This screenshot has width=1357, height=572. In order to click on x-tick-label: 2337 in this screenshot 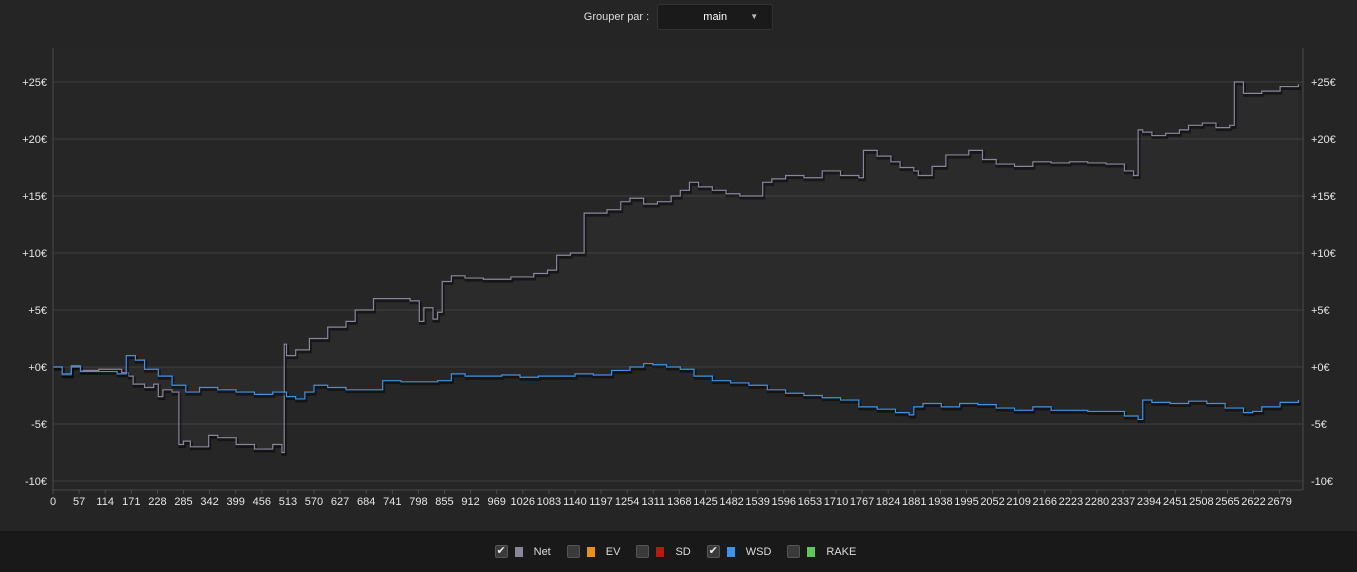, I will do `click(1123, 502)`.